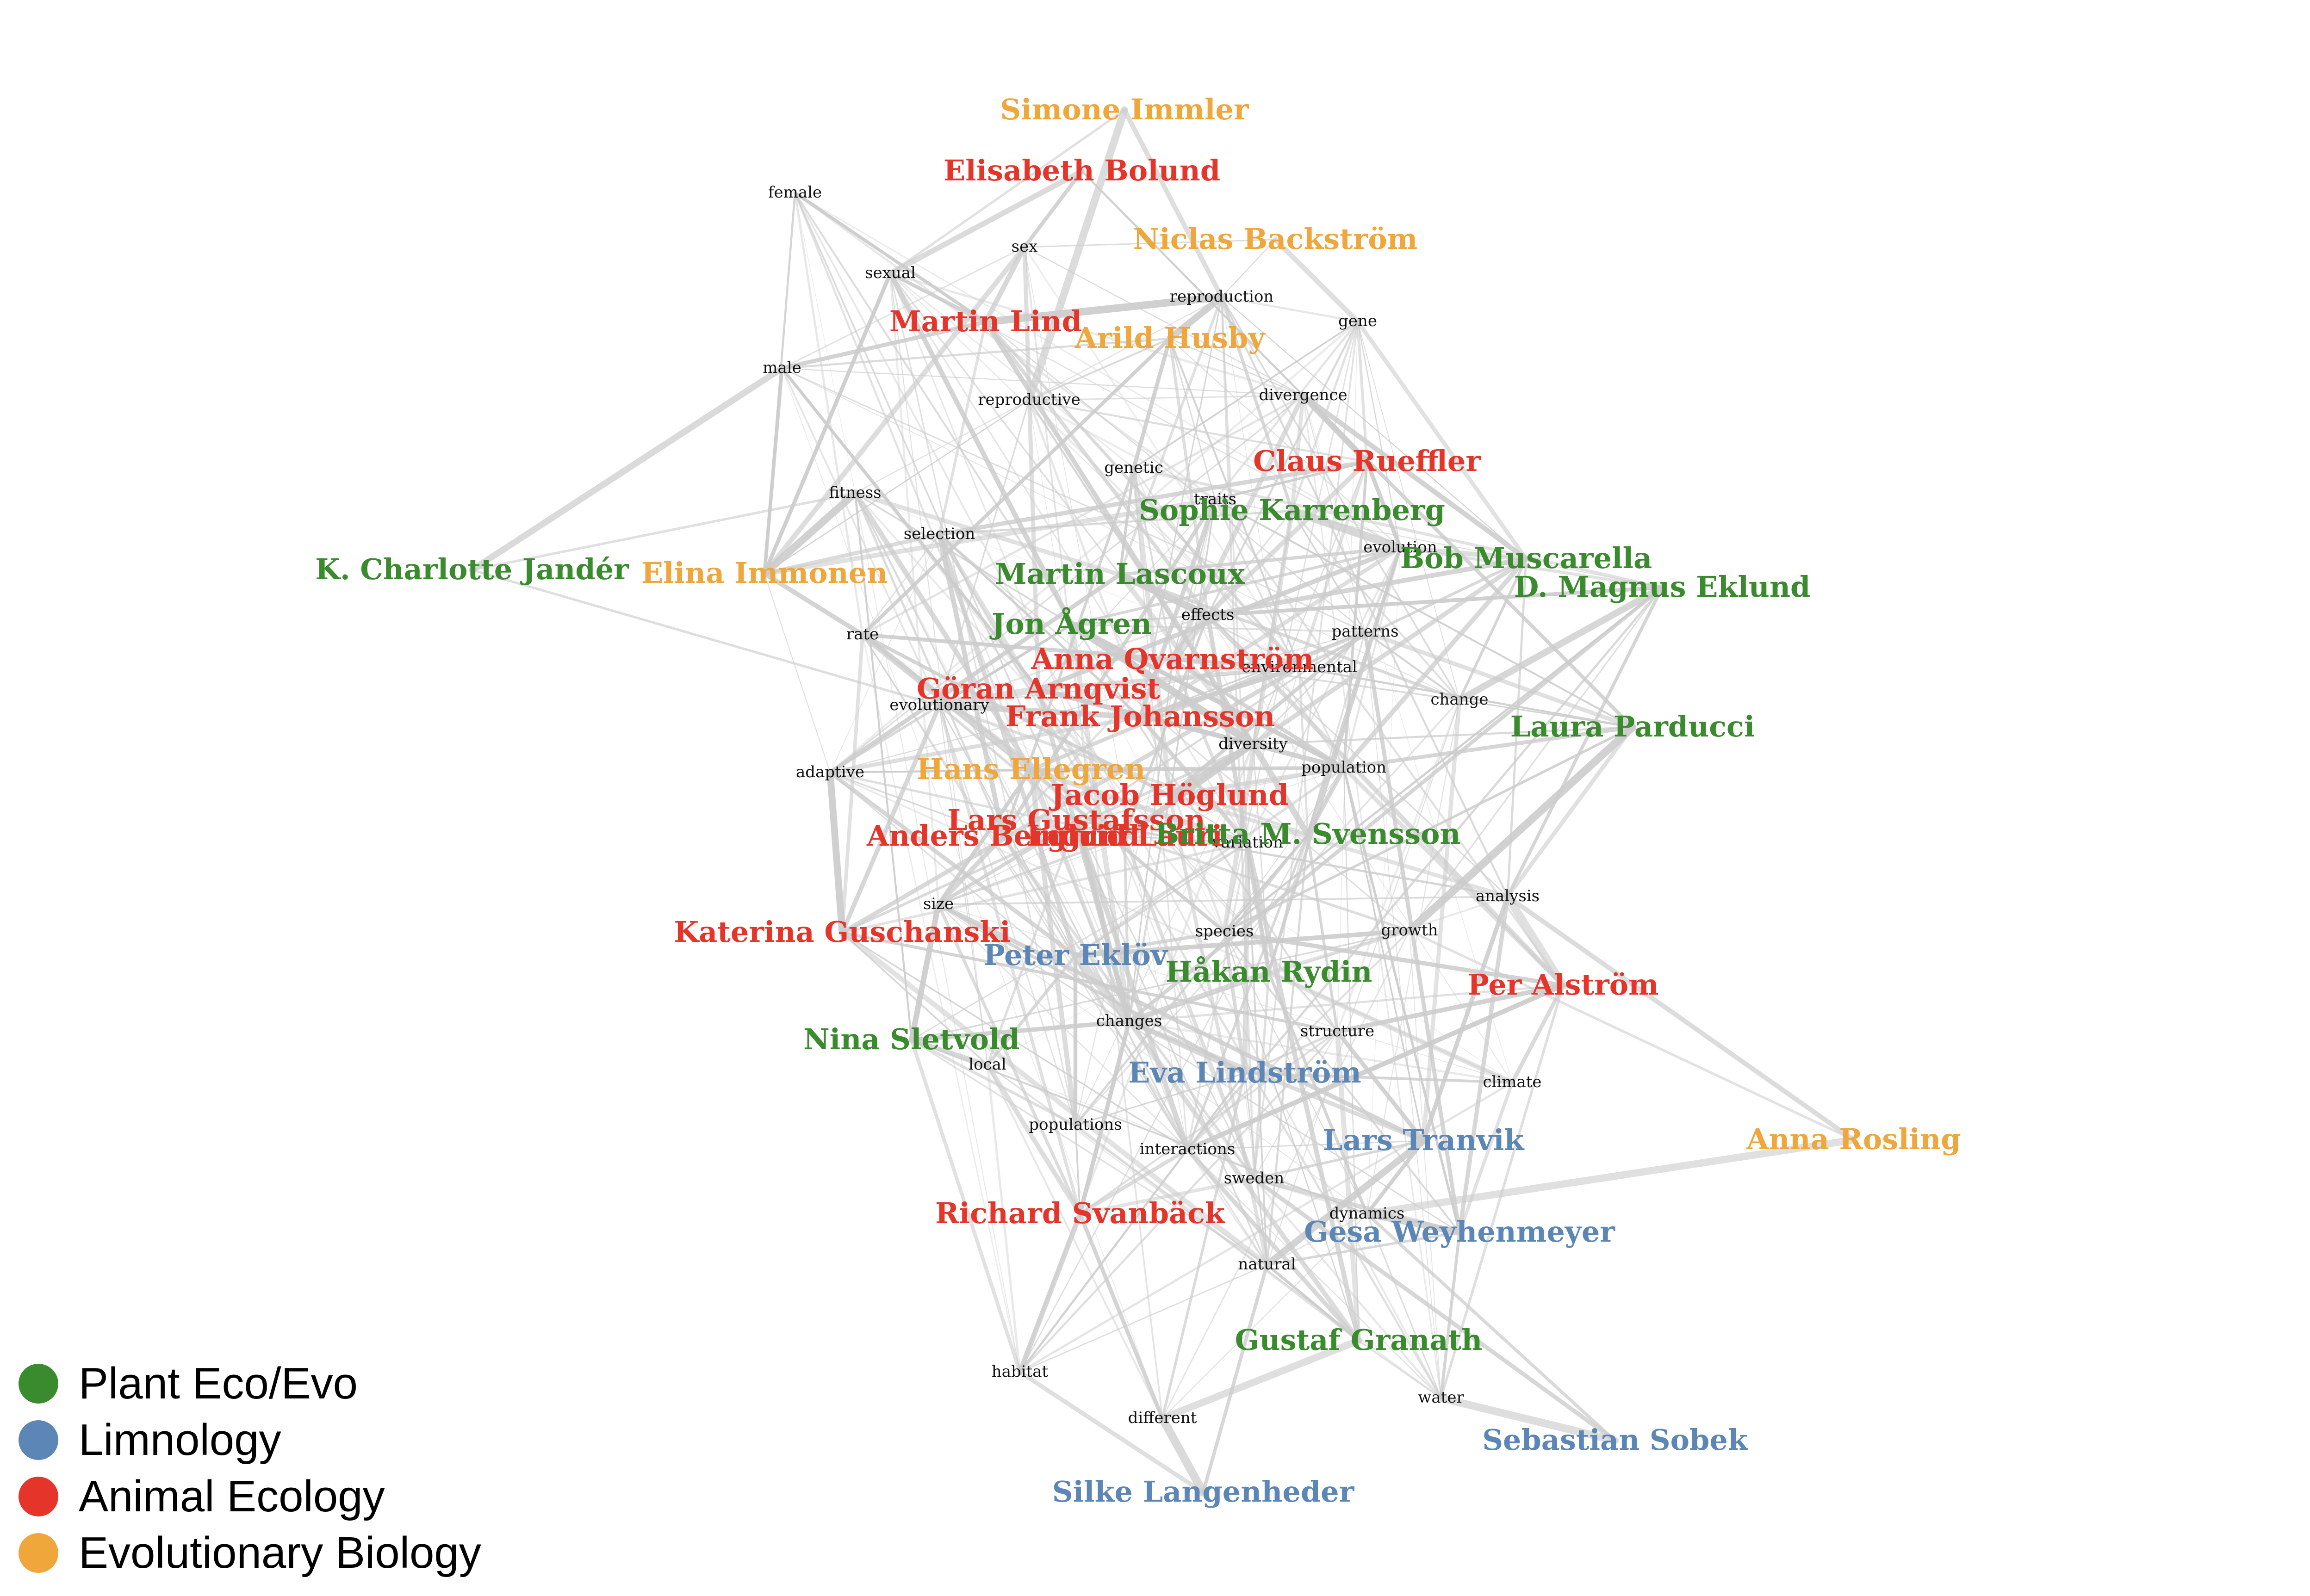 The width and height of the screenshot is (2310, 1596). What do you see at coordinates (1224, 931) in the screenshot?
I see `term-species: species` at bounding box center [1224, 931].